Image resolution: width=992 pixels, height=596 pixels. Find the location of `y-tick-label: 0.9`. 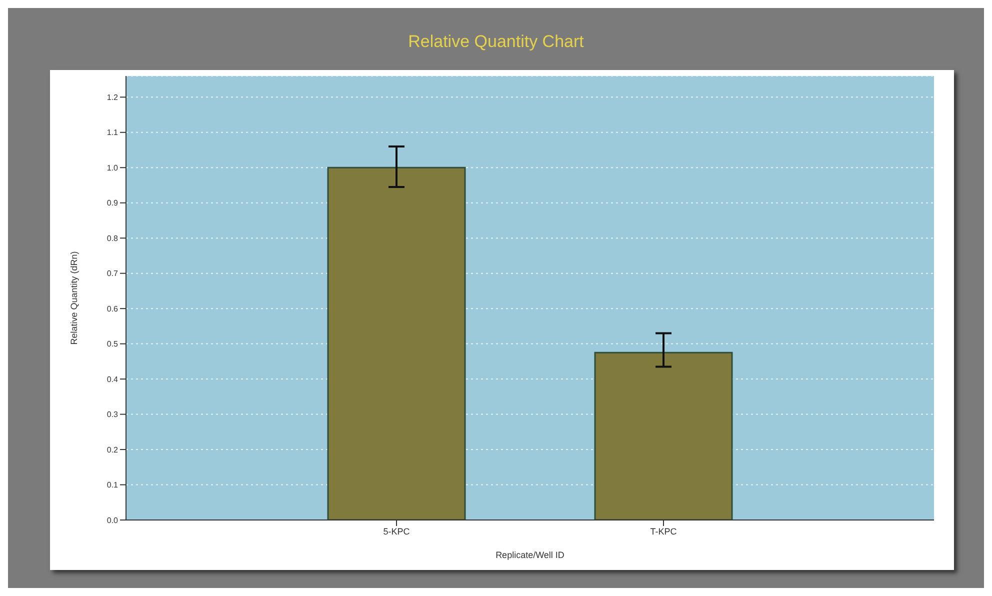

y-tick-label: 0.9 is located at coordinates (112, 203).